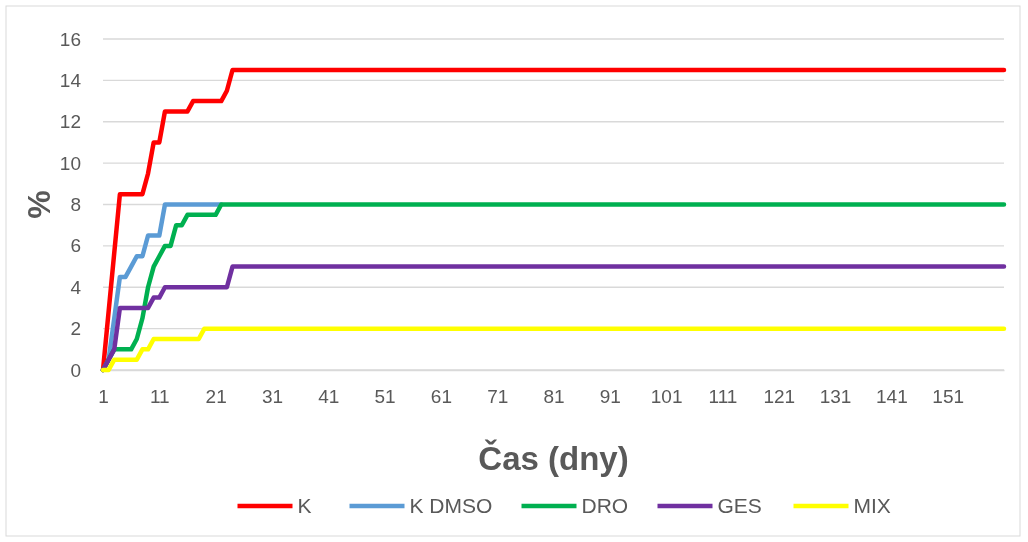 Image resolution: width=1028 pixels, height=542 pixels. Describe the element at coordinates (70, 122) in the screenshot. I see `y-tick-label: 12` at that location.